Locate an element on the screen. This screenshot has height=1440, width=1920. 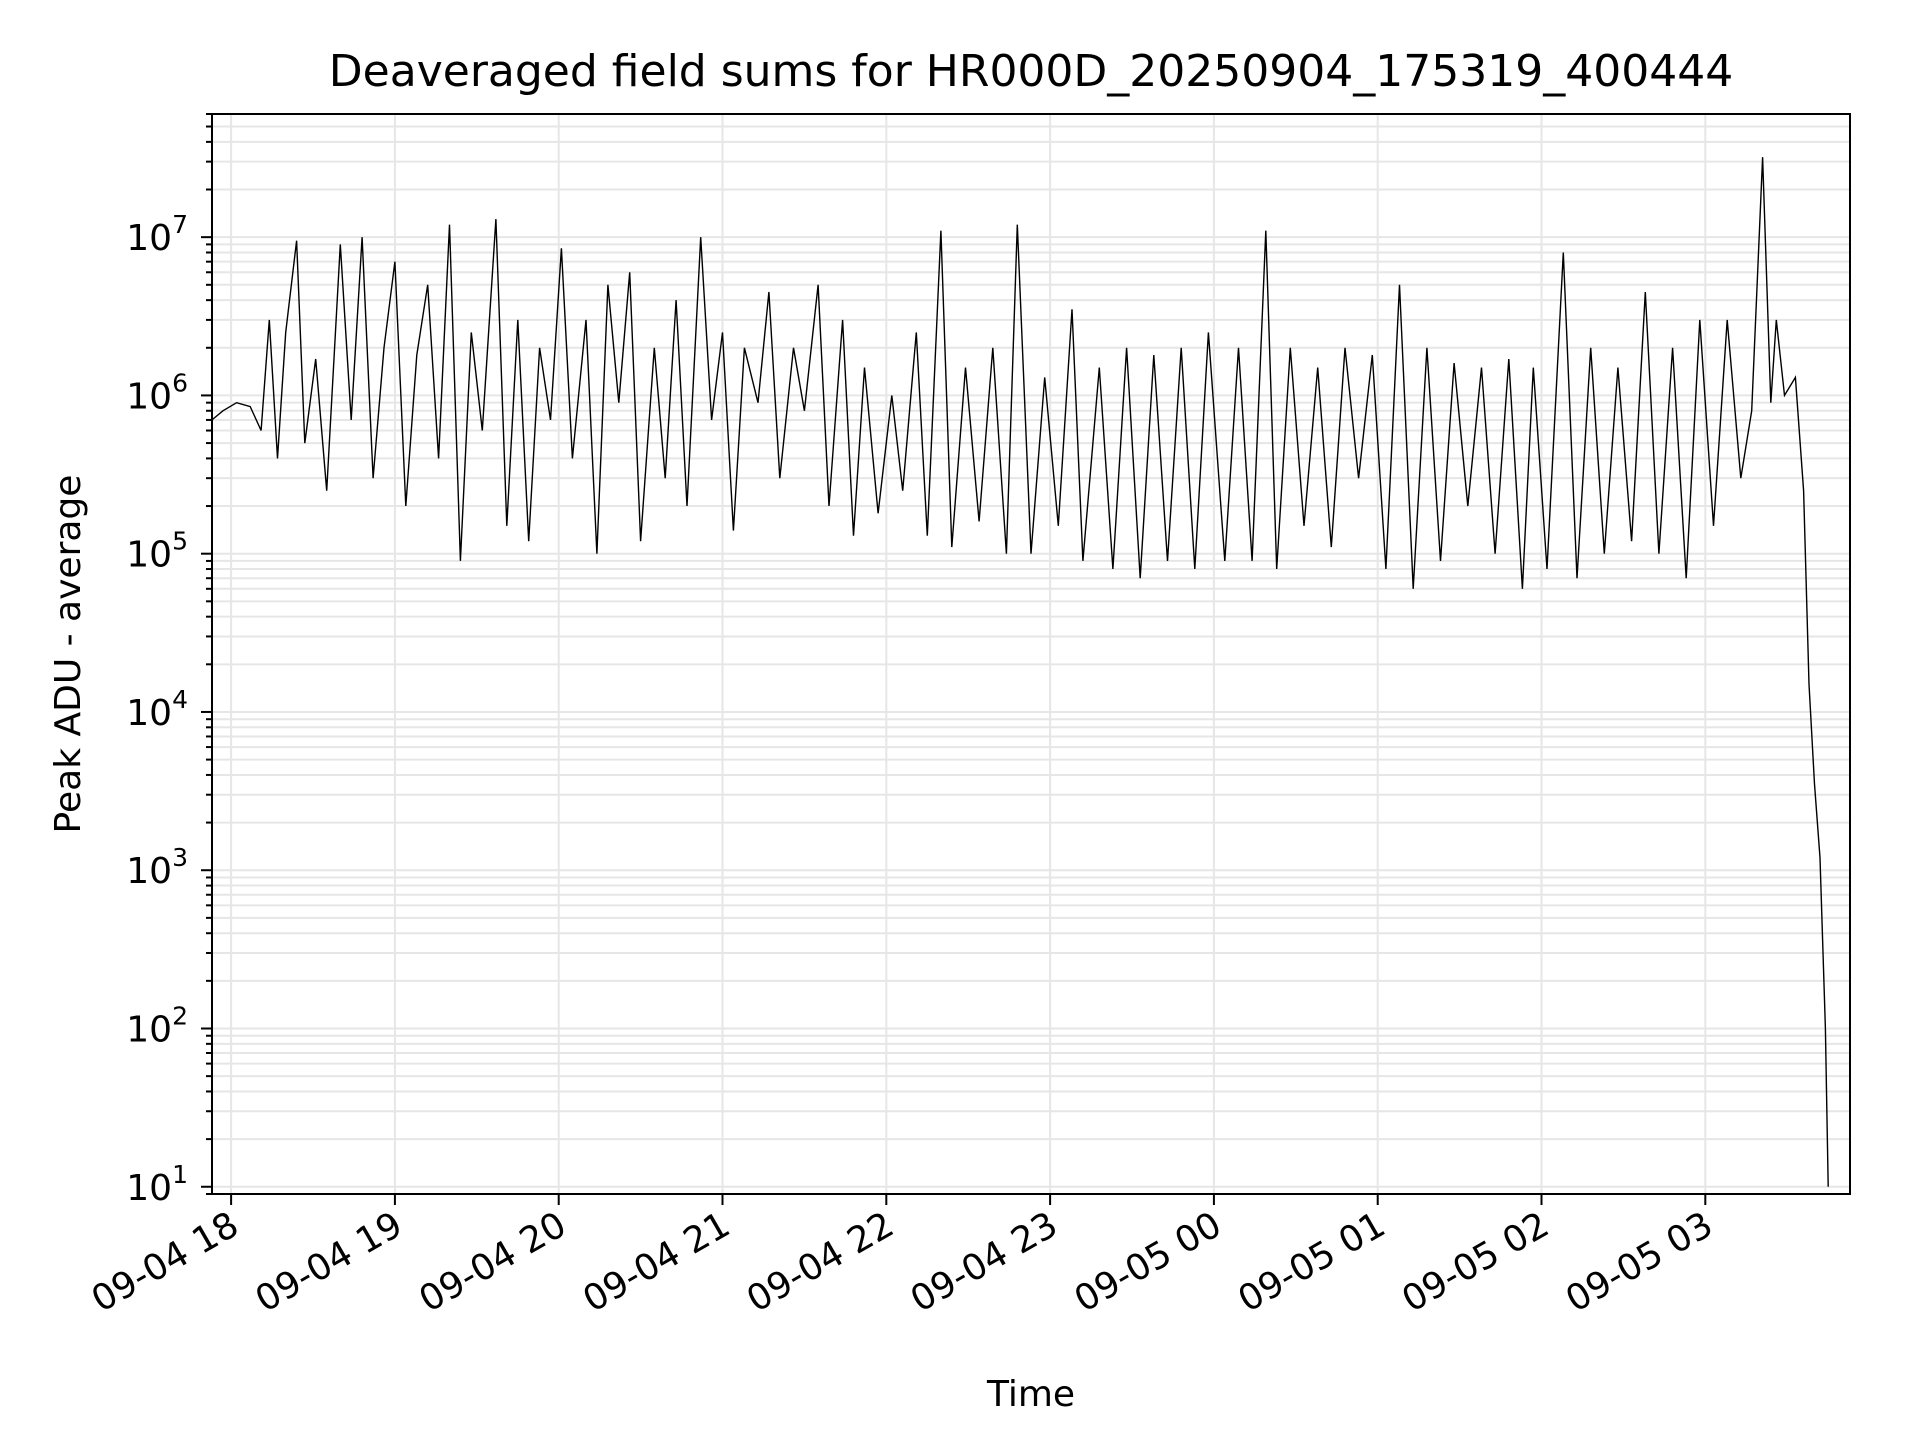
y-tick-label: 10² is located at coordinates (157, 1025).